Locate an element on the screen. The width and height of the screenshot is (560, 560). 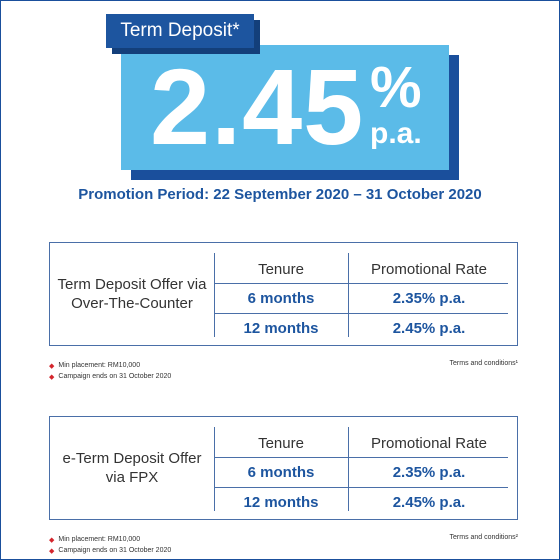
headline-rate: 2.45 is located at coordinates (257, 106).